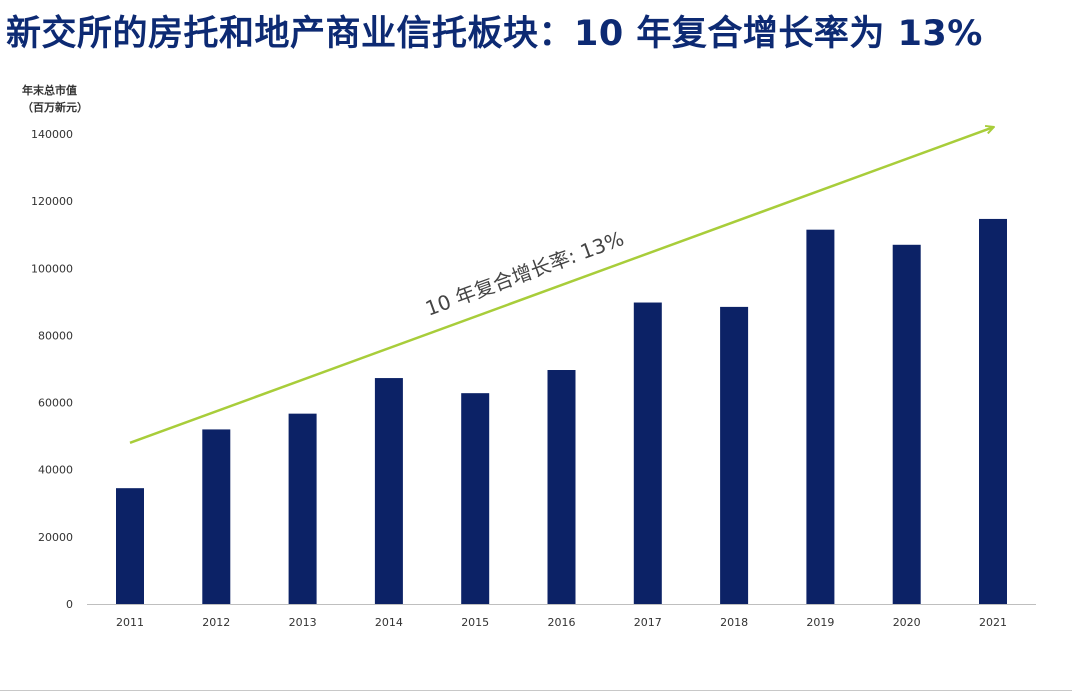  I want to click on bar-2020, so click(906, 424).